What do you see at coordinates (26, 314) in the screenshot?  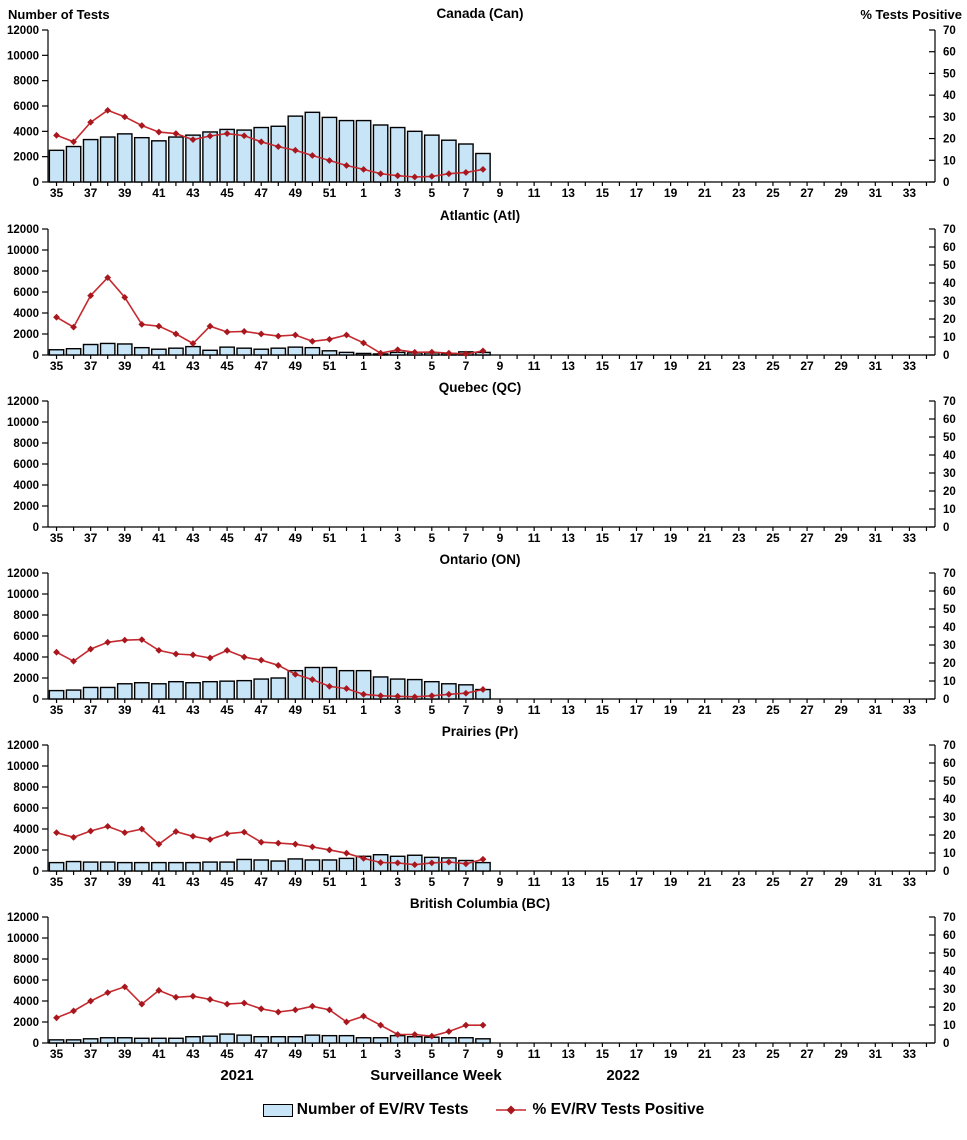 I see `left-tick-label: 4000` at bounding box center [26, 314].